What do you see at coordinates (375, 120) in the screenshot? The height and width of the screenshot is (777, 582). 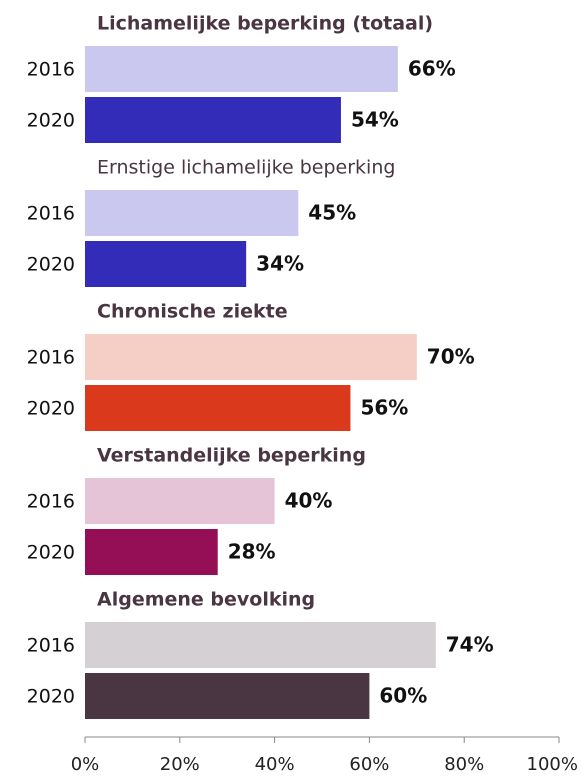 I see `value-label: 54%` at bounding box center [375, 120].